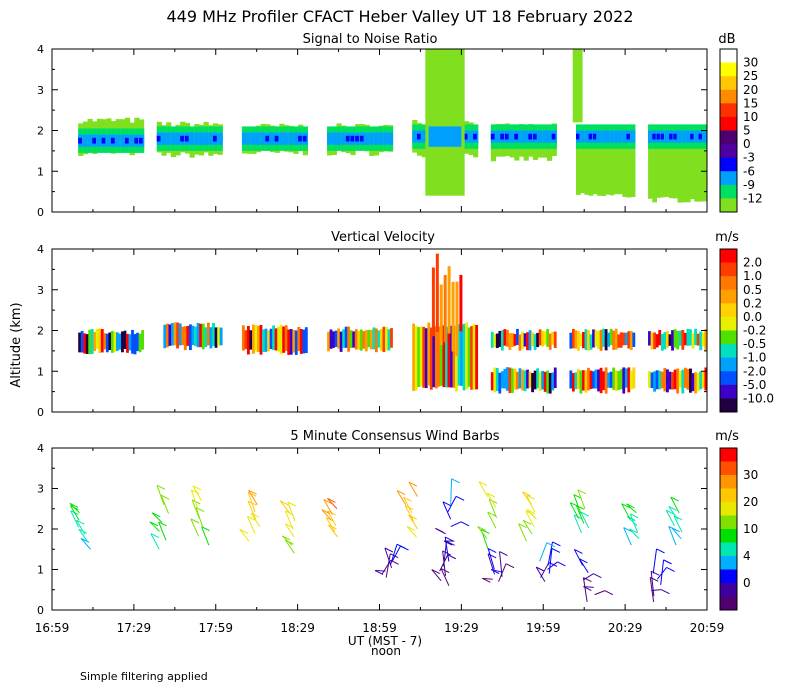 This screenshot has width=800, height=700. Describe the element at coordinates (52, 628) in the screenshot. I see `xtick-label: 16:59` at that location.